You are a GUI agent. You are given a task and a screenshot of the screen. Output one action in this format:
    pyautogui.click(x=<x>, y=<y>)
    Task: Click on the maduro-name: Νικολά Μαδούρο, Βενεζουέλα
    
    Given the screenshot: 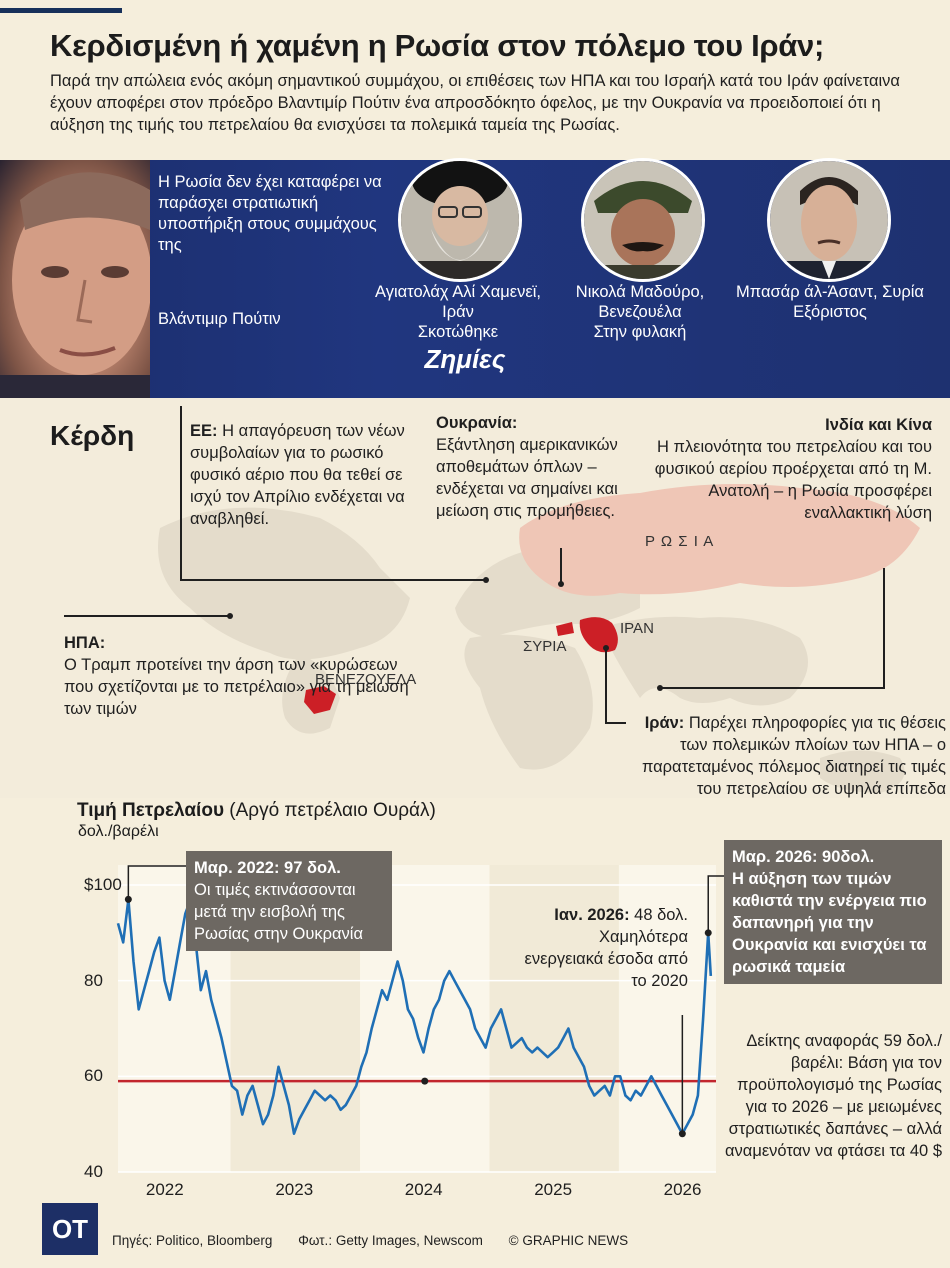 What is the action you would take?
    pyautogui.click(x=640, y=302)
    